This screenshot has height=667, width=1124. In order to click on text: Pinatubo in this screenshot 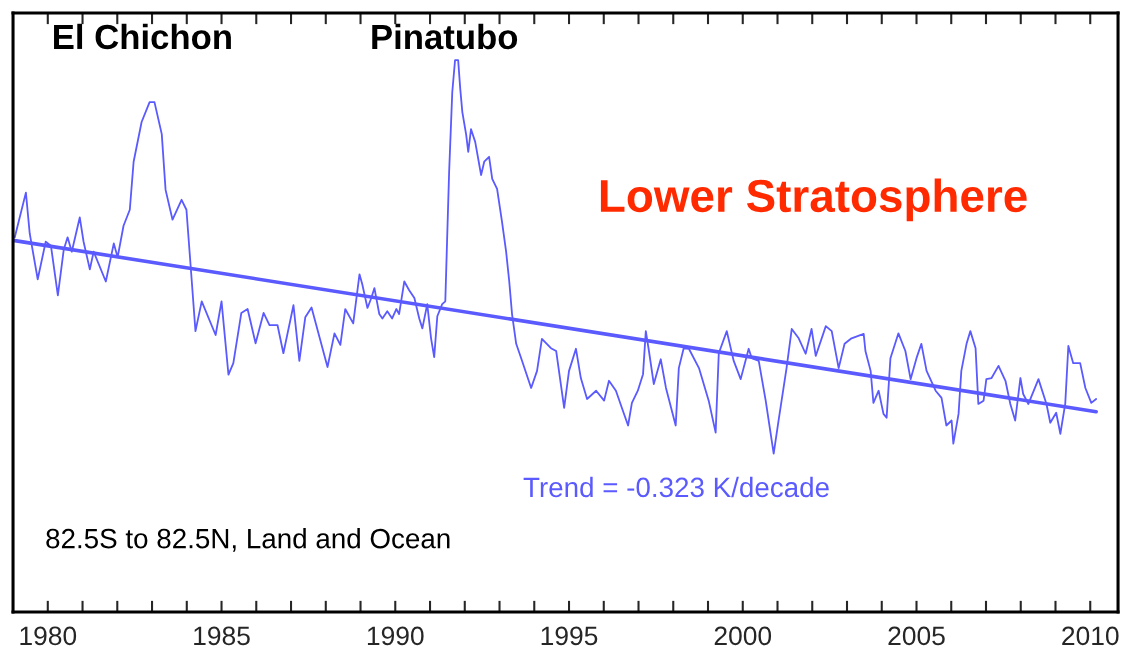, I will do `click(445, 36)`.